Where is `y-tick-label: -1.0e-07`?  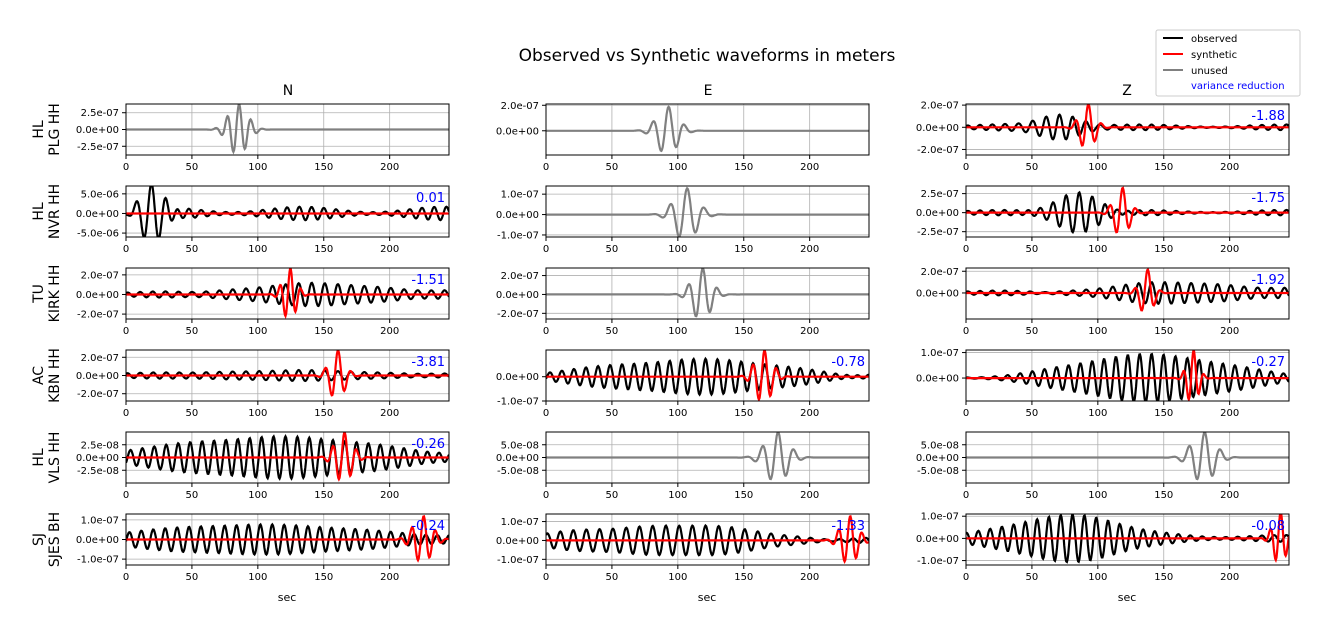
y-tick-label: -1.0e-07 is located at coordinates (518, 235).